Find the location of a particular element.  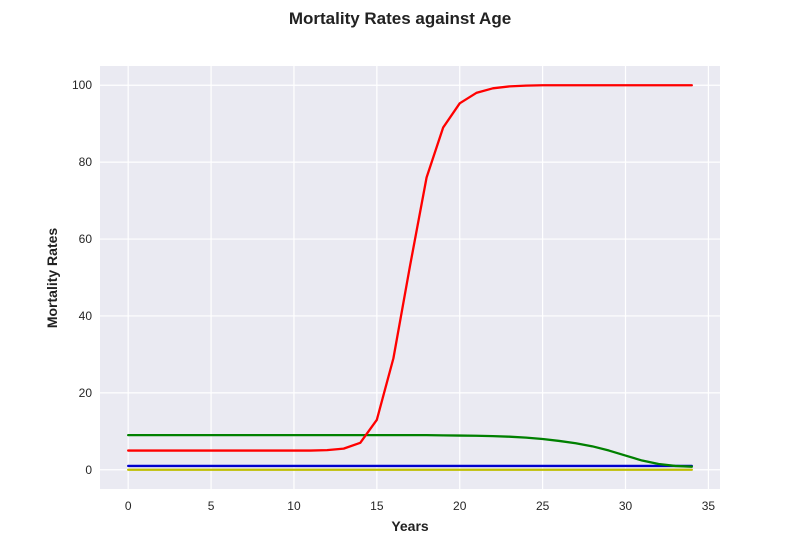

y-tick-label: 80 is located at coordinates (86, 162).